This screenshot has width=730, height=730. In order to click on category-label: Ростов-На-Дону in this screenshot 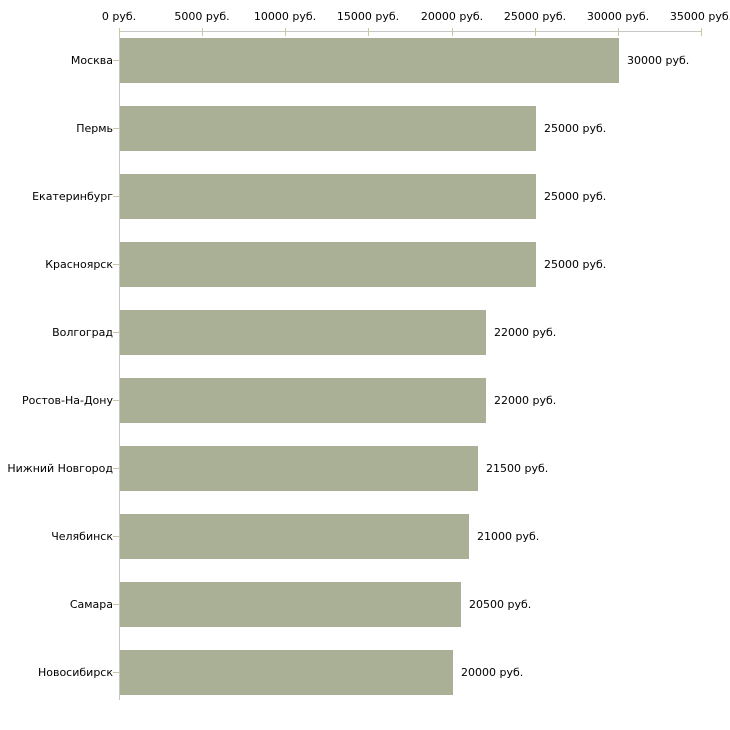, I will do `click(67, 400)`.